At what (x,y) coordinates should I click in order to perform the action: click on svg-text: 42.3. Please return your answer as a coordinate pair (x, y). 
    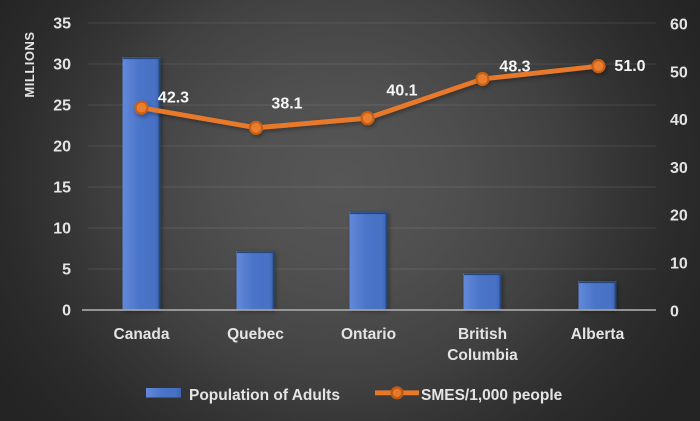
    Looking at the image, I should click on (173, 98).